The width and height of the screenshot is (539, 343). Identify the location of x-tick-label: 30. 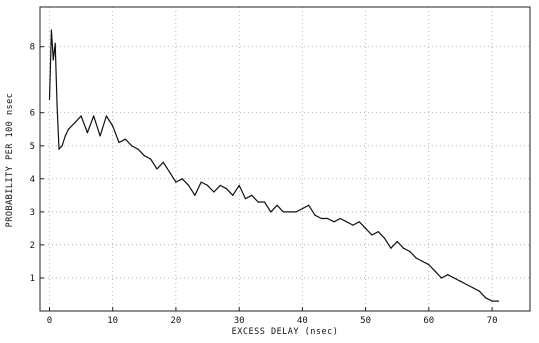
(239, 321).